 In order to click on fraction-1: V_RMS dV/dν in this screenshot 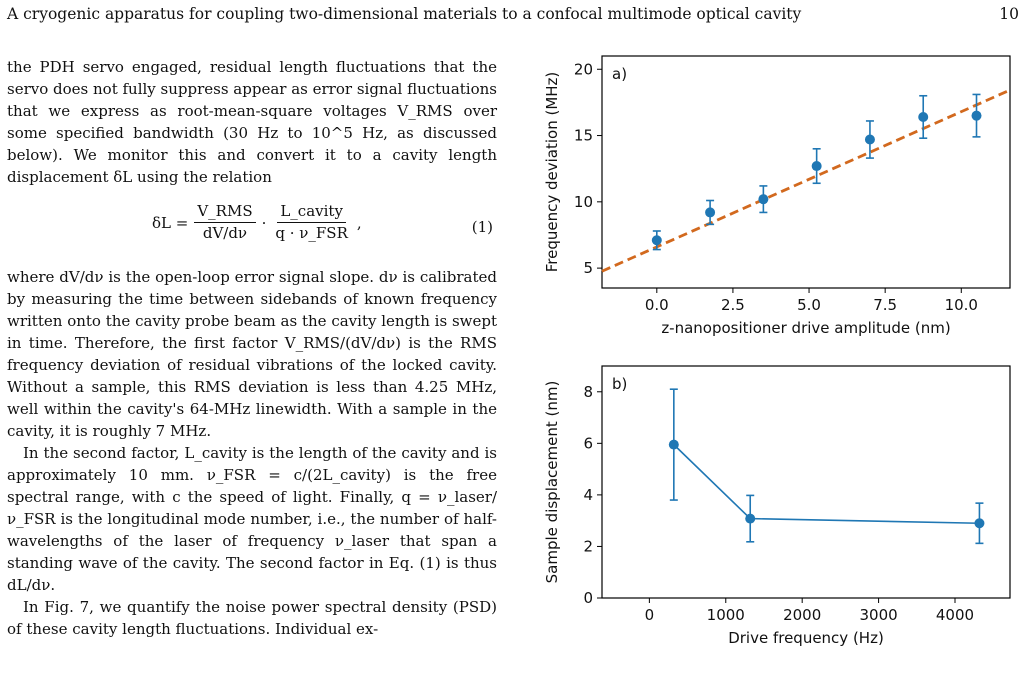, I will do `click(225, 222)`.